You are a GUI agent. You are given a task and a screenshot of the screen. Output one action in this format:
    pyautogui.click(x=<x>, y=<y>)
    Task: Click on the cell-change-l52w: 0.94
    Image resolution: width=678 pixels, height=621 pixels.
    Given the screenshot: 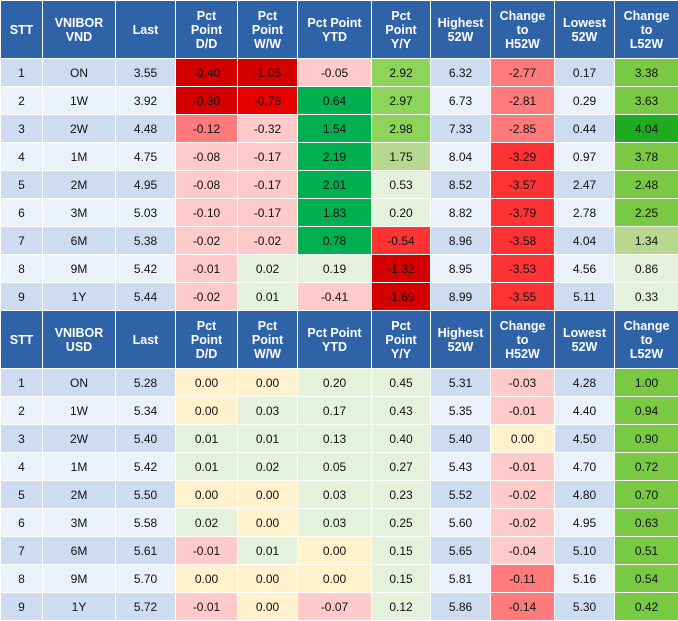 What is the action you would take?
    pyautogui.click(x=646, y=411)
    